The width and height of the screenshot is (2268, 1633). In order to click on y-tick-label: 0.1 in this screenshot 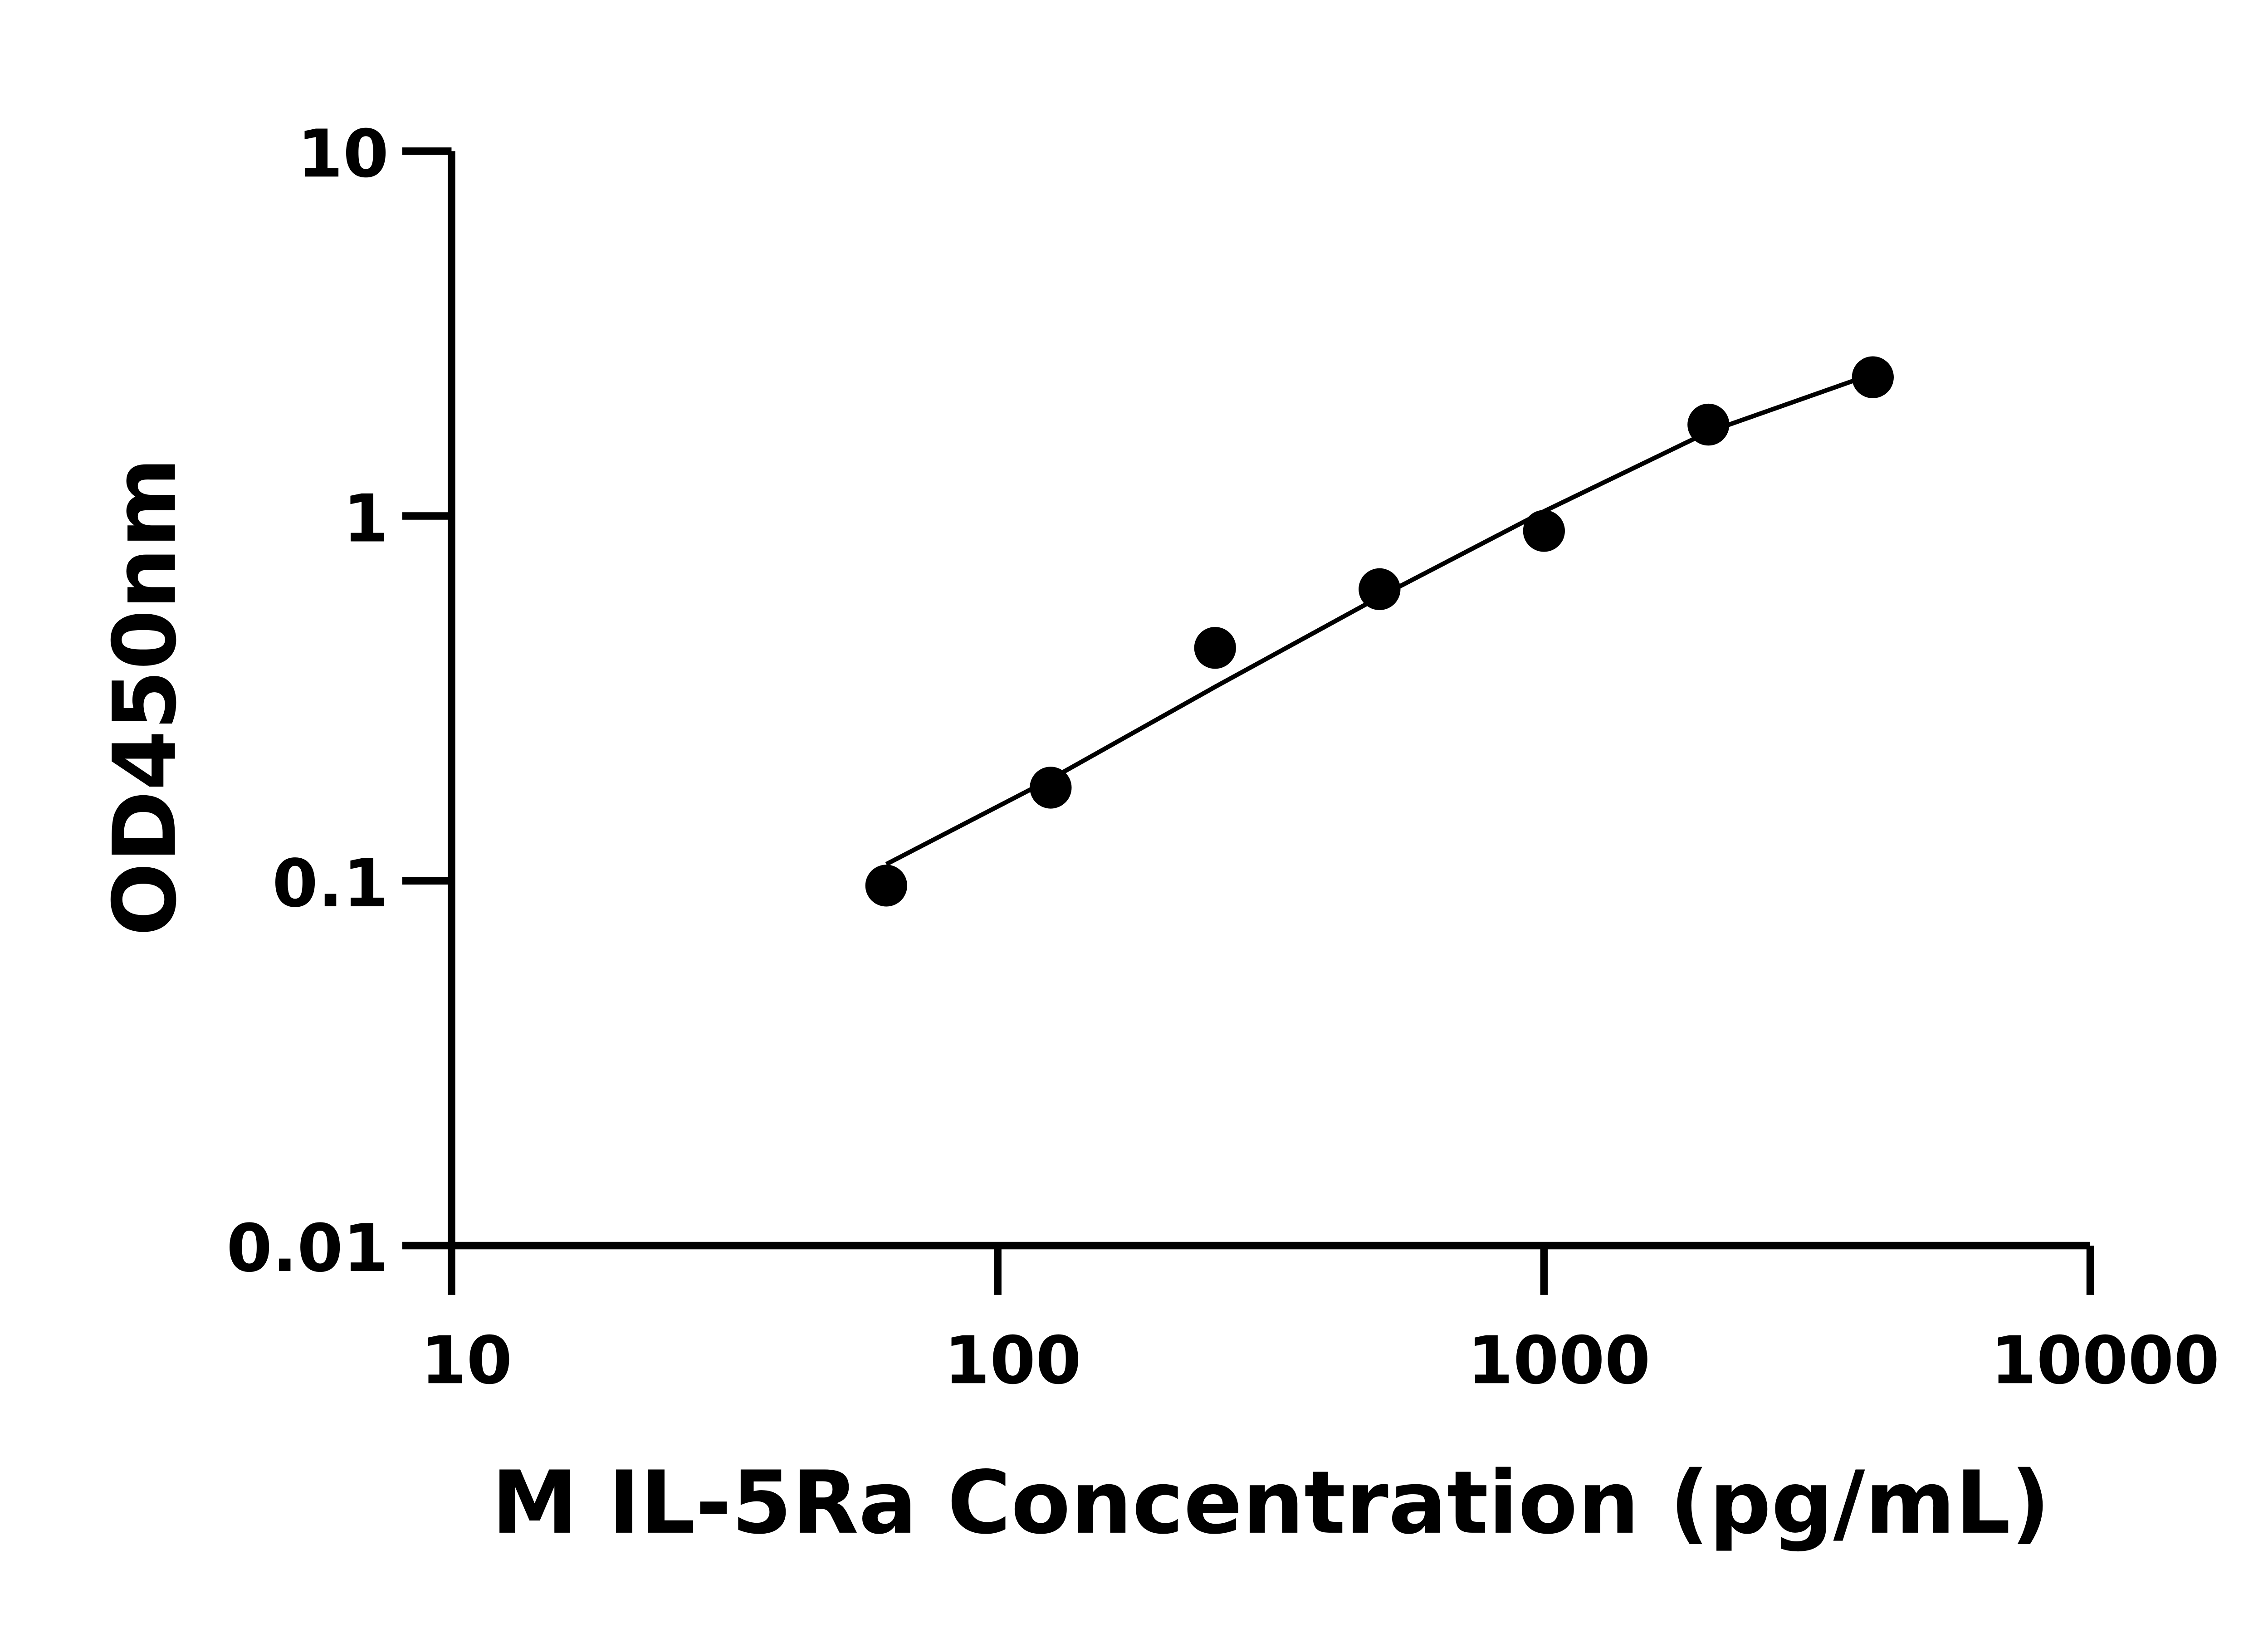, I will do `click(331, 884)`.